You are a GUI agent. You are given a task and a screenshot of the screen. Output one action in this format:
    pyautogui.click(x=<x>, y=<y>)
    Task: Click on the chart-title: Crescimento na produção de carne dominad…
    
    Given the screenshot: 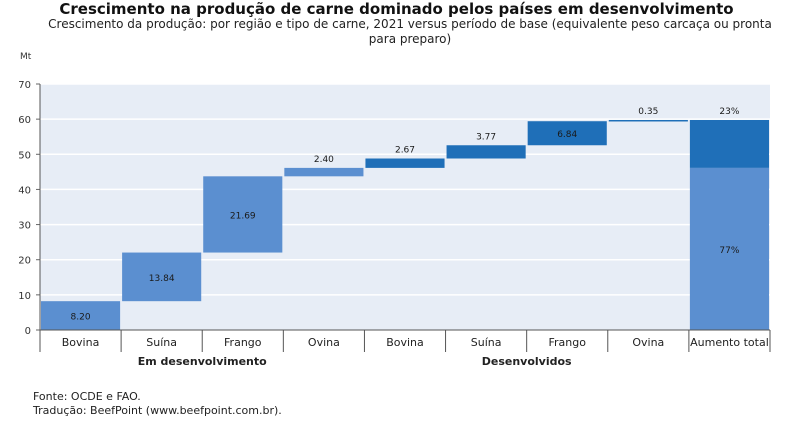 What is the action you would take?
    pyautogui.click(x=396, y=9)
    